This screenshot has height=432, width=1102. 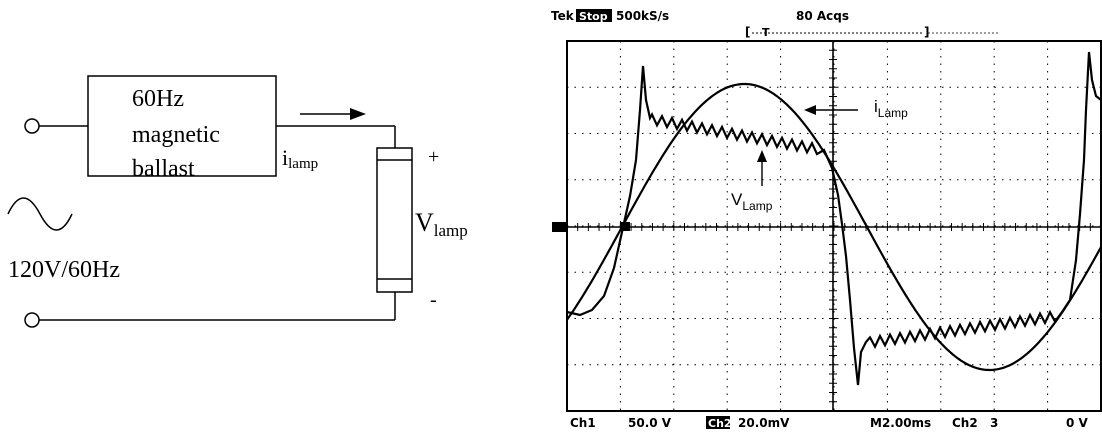 I want to click on trigger-position-bar: [ ], so click(x=872, y=32).